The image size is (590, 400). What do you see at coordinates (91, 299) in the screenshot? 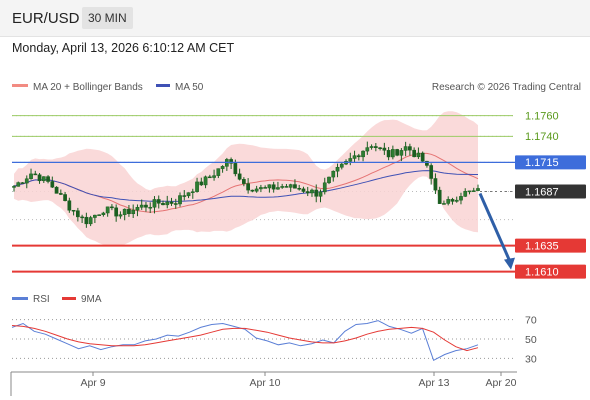
I see `legend-rsi-ma: 9MA` at bounding box center [91, 299].